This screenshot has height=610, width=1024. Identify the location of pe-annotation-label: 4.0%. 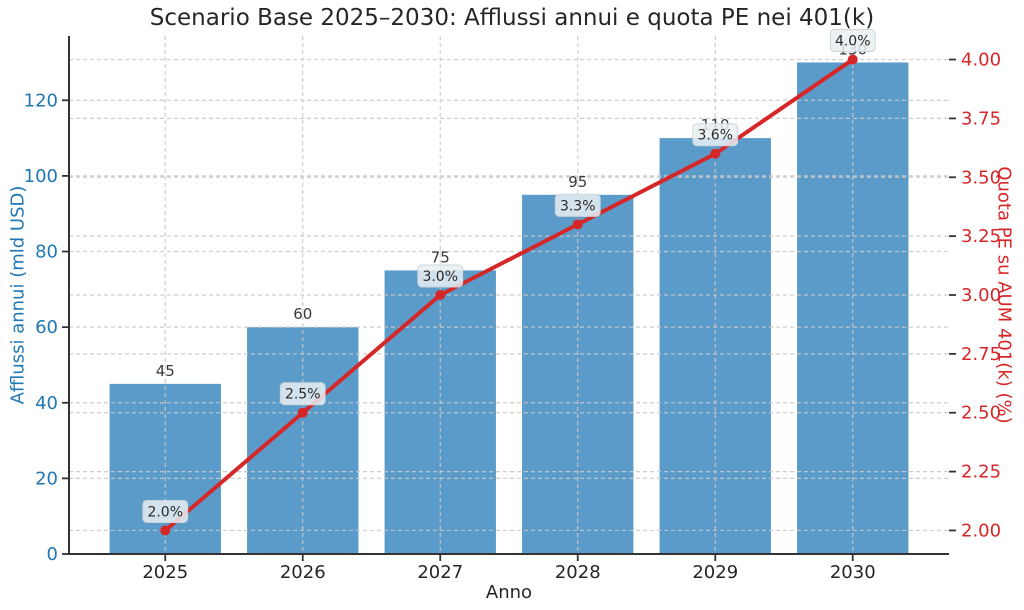
(853, 42).